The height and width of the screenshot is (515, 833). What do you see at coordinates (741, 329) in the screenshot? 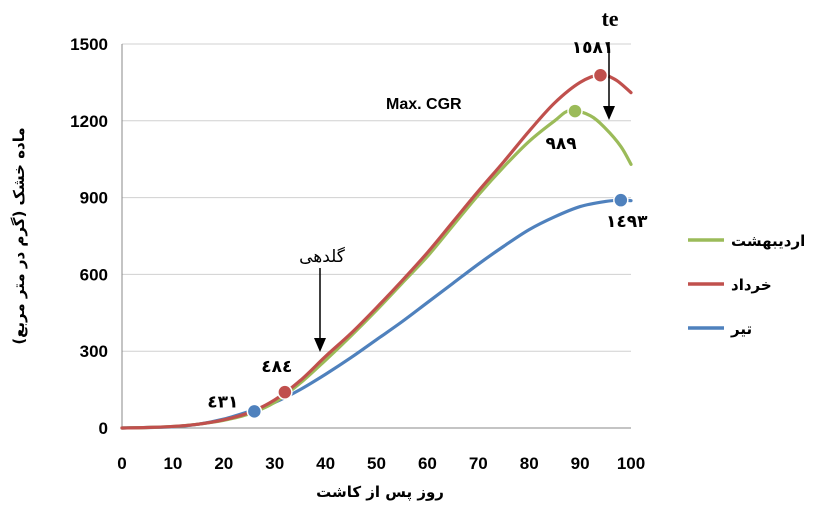
I see `legend-label: تیر` at bounding box center [741, 329].